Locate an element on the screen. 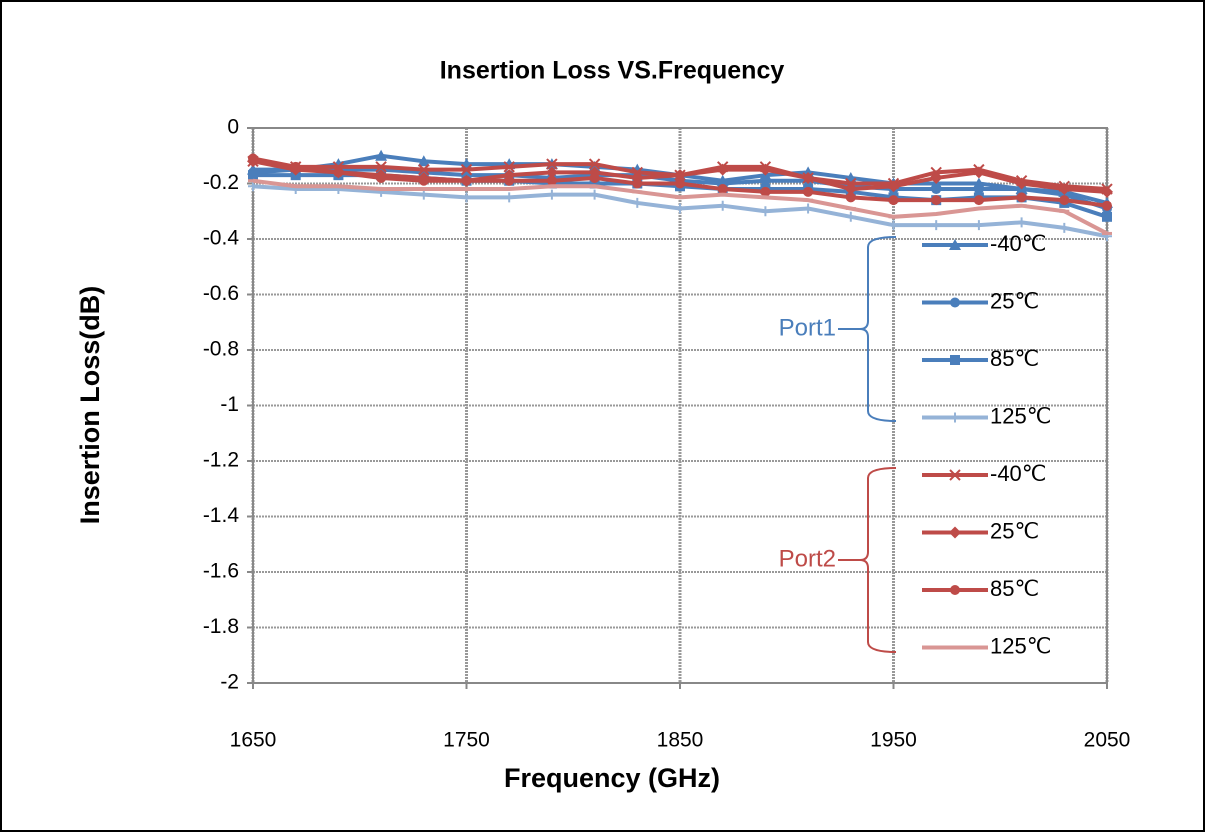 The width and height of the screenshot is (1205, 837). annotation: Port2 is located at coordinates (807, 558).